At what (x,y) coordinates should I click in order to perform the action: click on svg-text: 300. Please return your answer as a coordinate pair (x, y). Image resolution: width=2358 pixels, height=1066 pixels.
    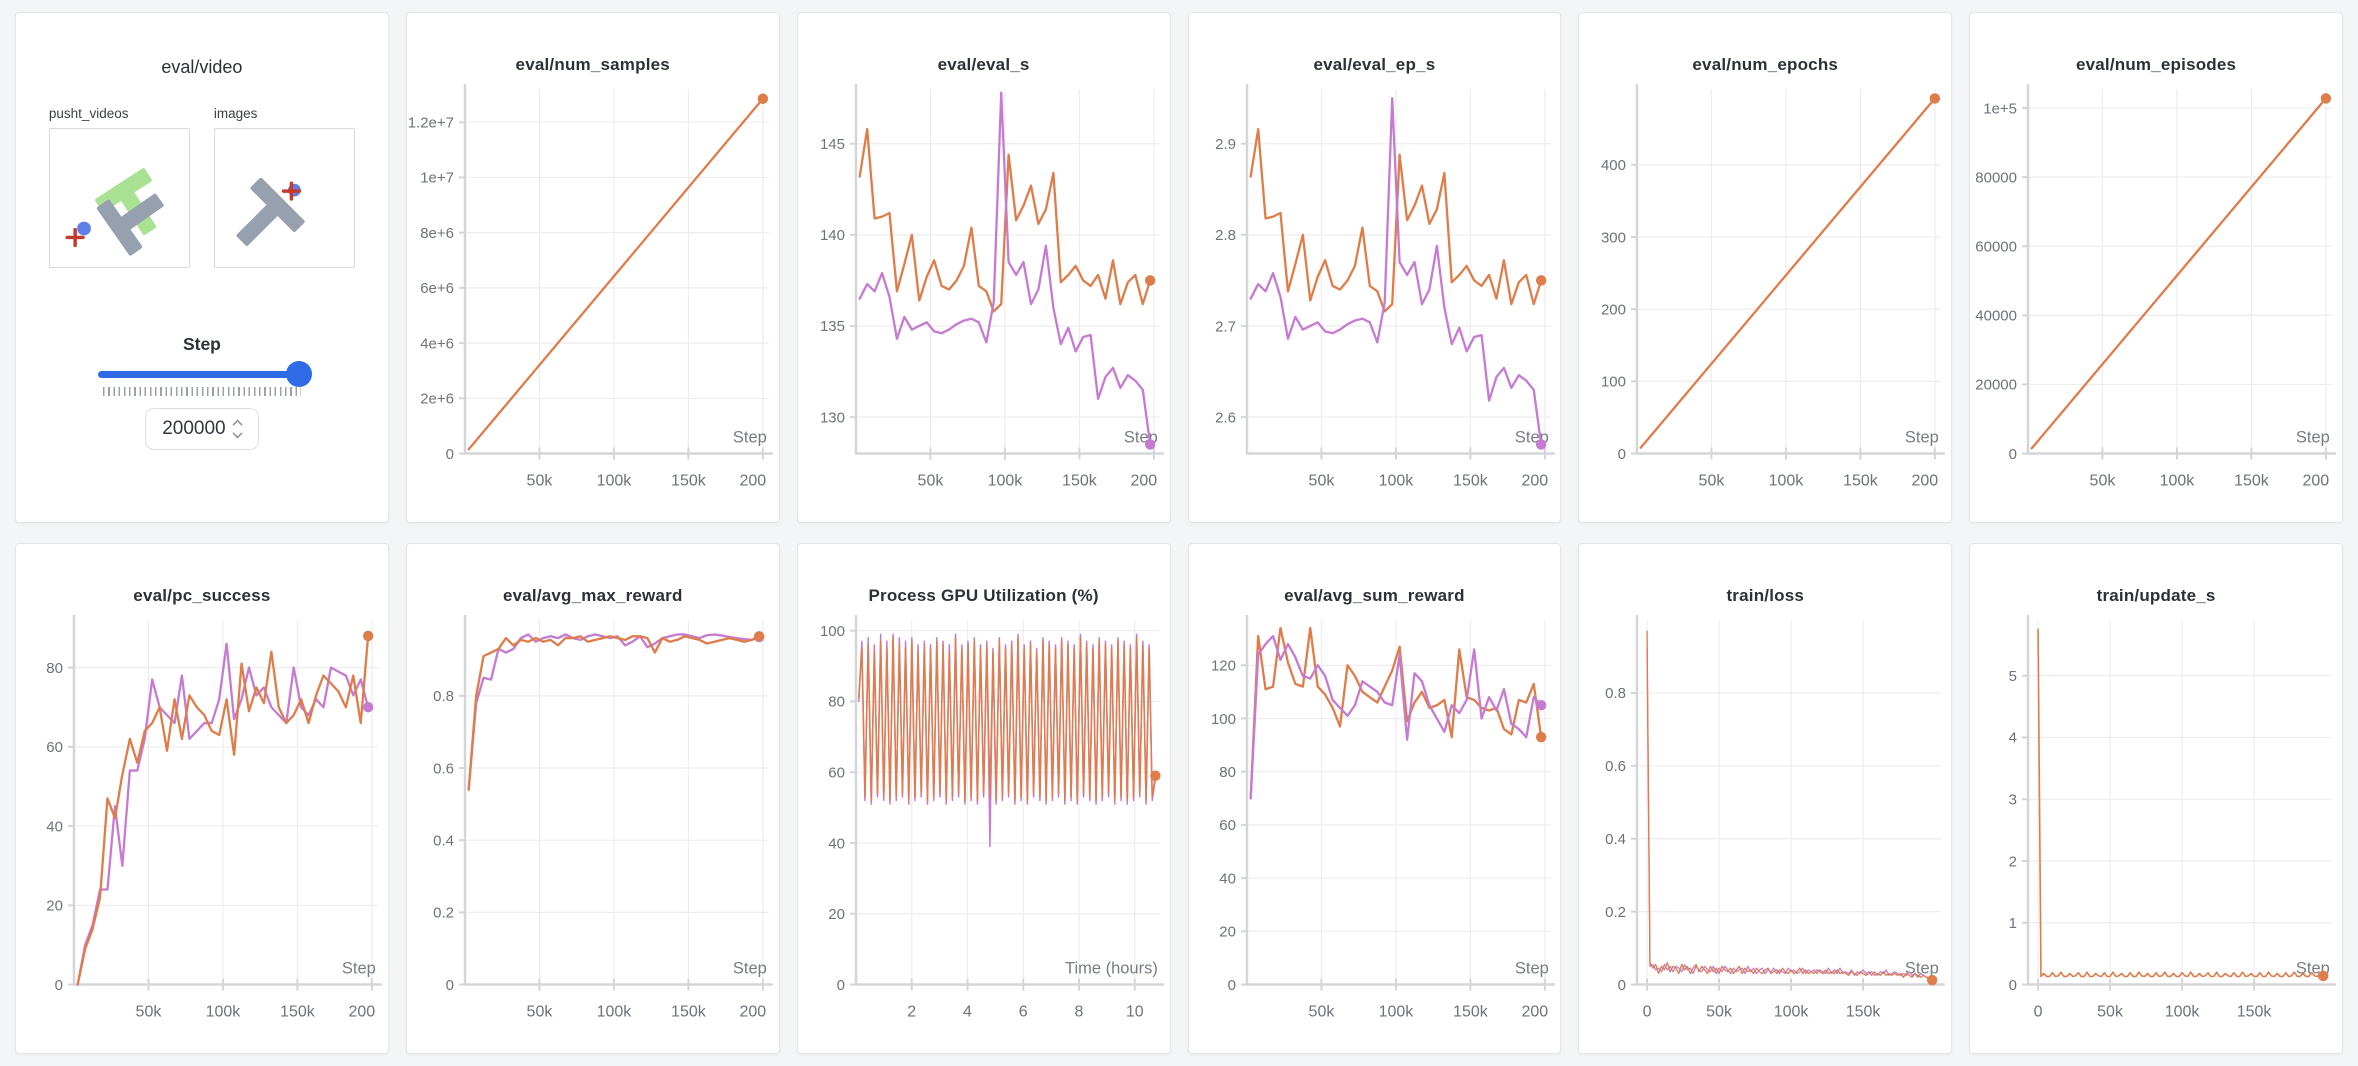
    Looking at the image, I should click on (1613, 237).